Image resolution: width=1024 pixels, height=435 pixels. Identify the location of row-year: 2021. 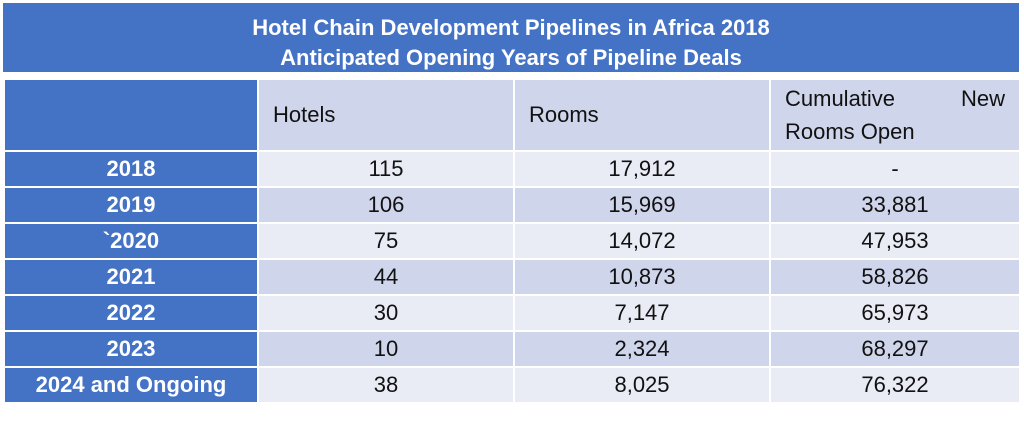
(131, 277).